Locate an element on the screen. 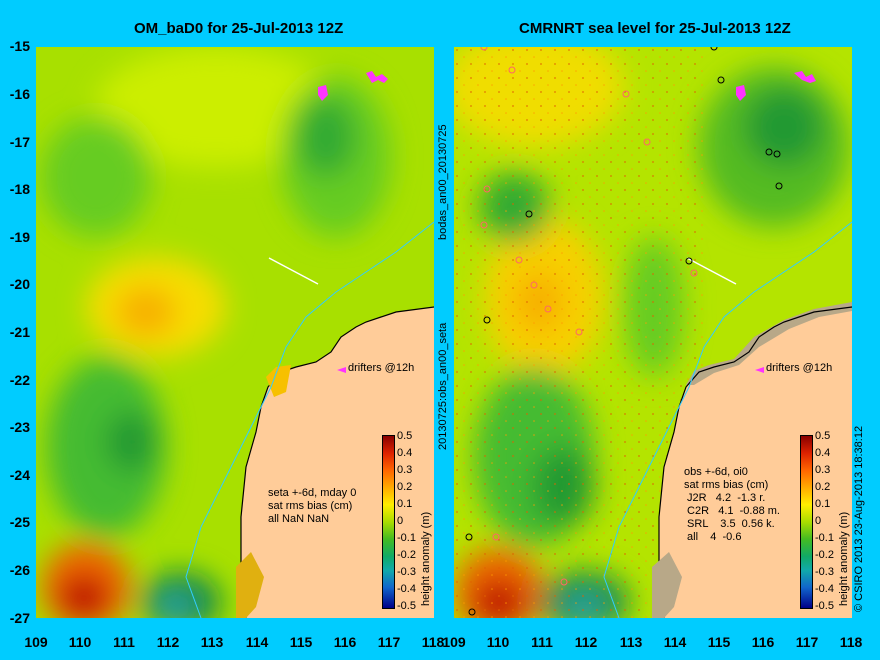  y-tick-label: -19 is located at coordinates (19, 237).